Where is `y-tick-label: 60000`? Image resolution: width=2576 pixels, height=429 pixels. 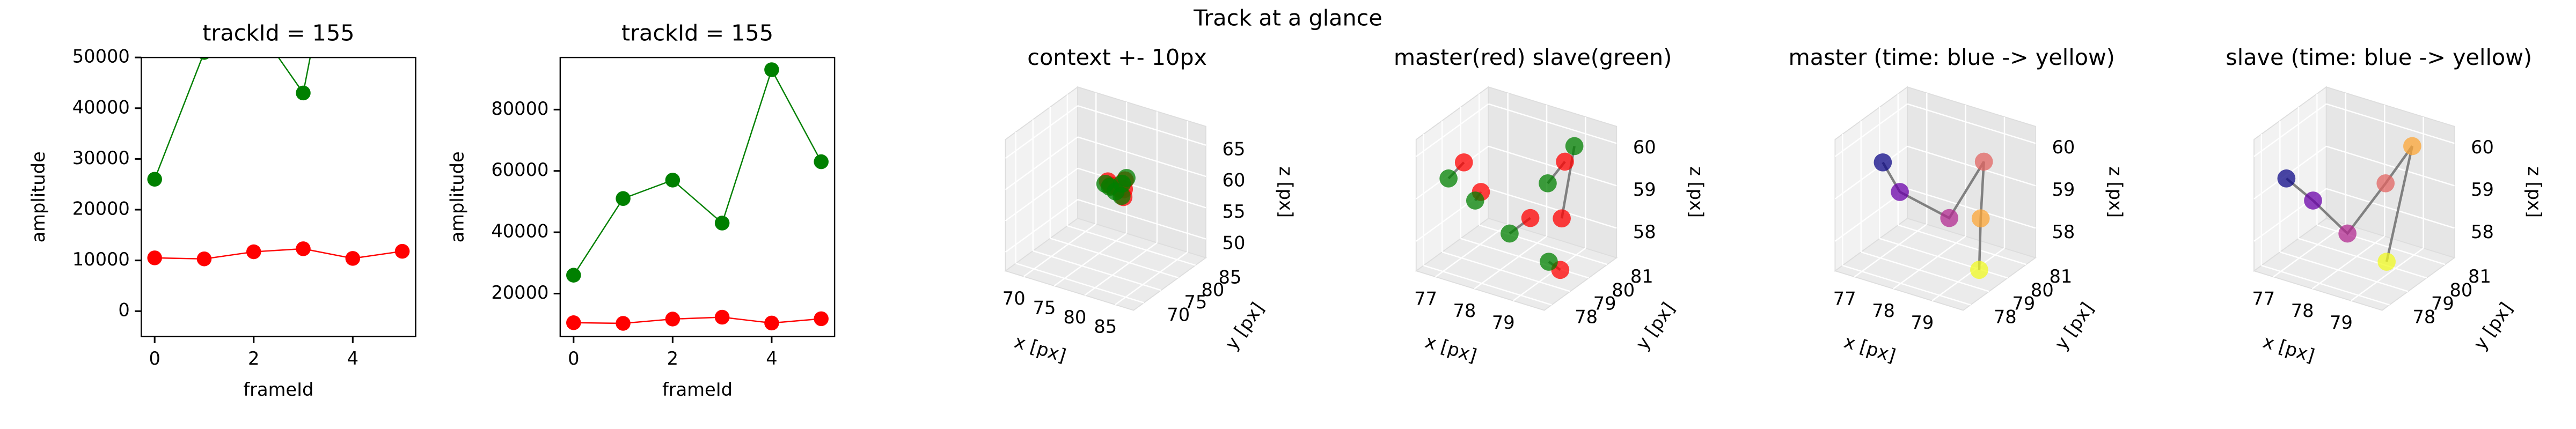
y-tick-label: 60000 is located at coordinates (519, 169).